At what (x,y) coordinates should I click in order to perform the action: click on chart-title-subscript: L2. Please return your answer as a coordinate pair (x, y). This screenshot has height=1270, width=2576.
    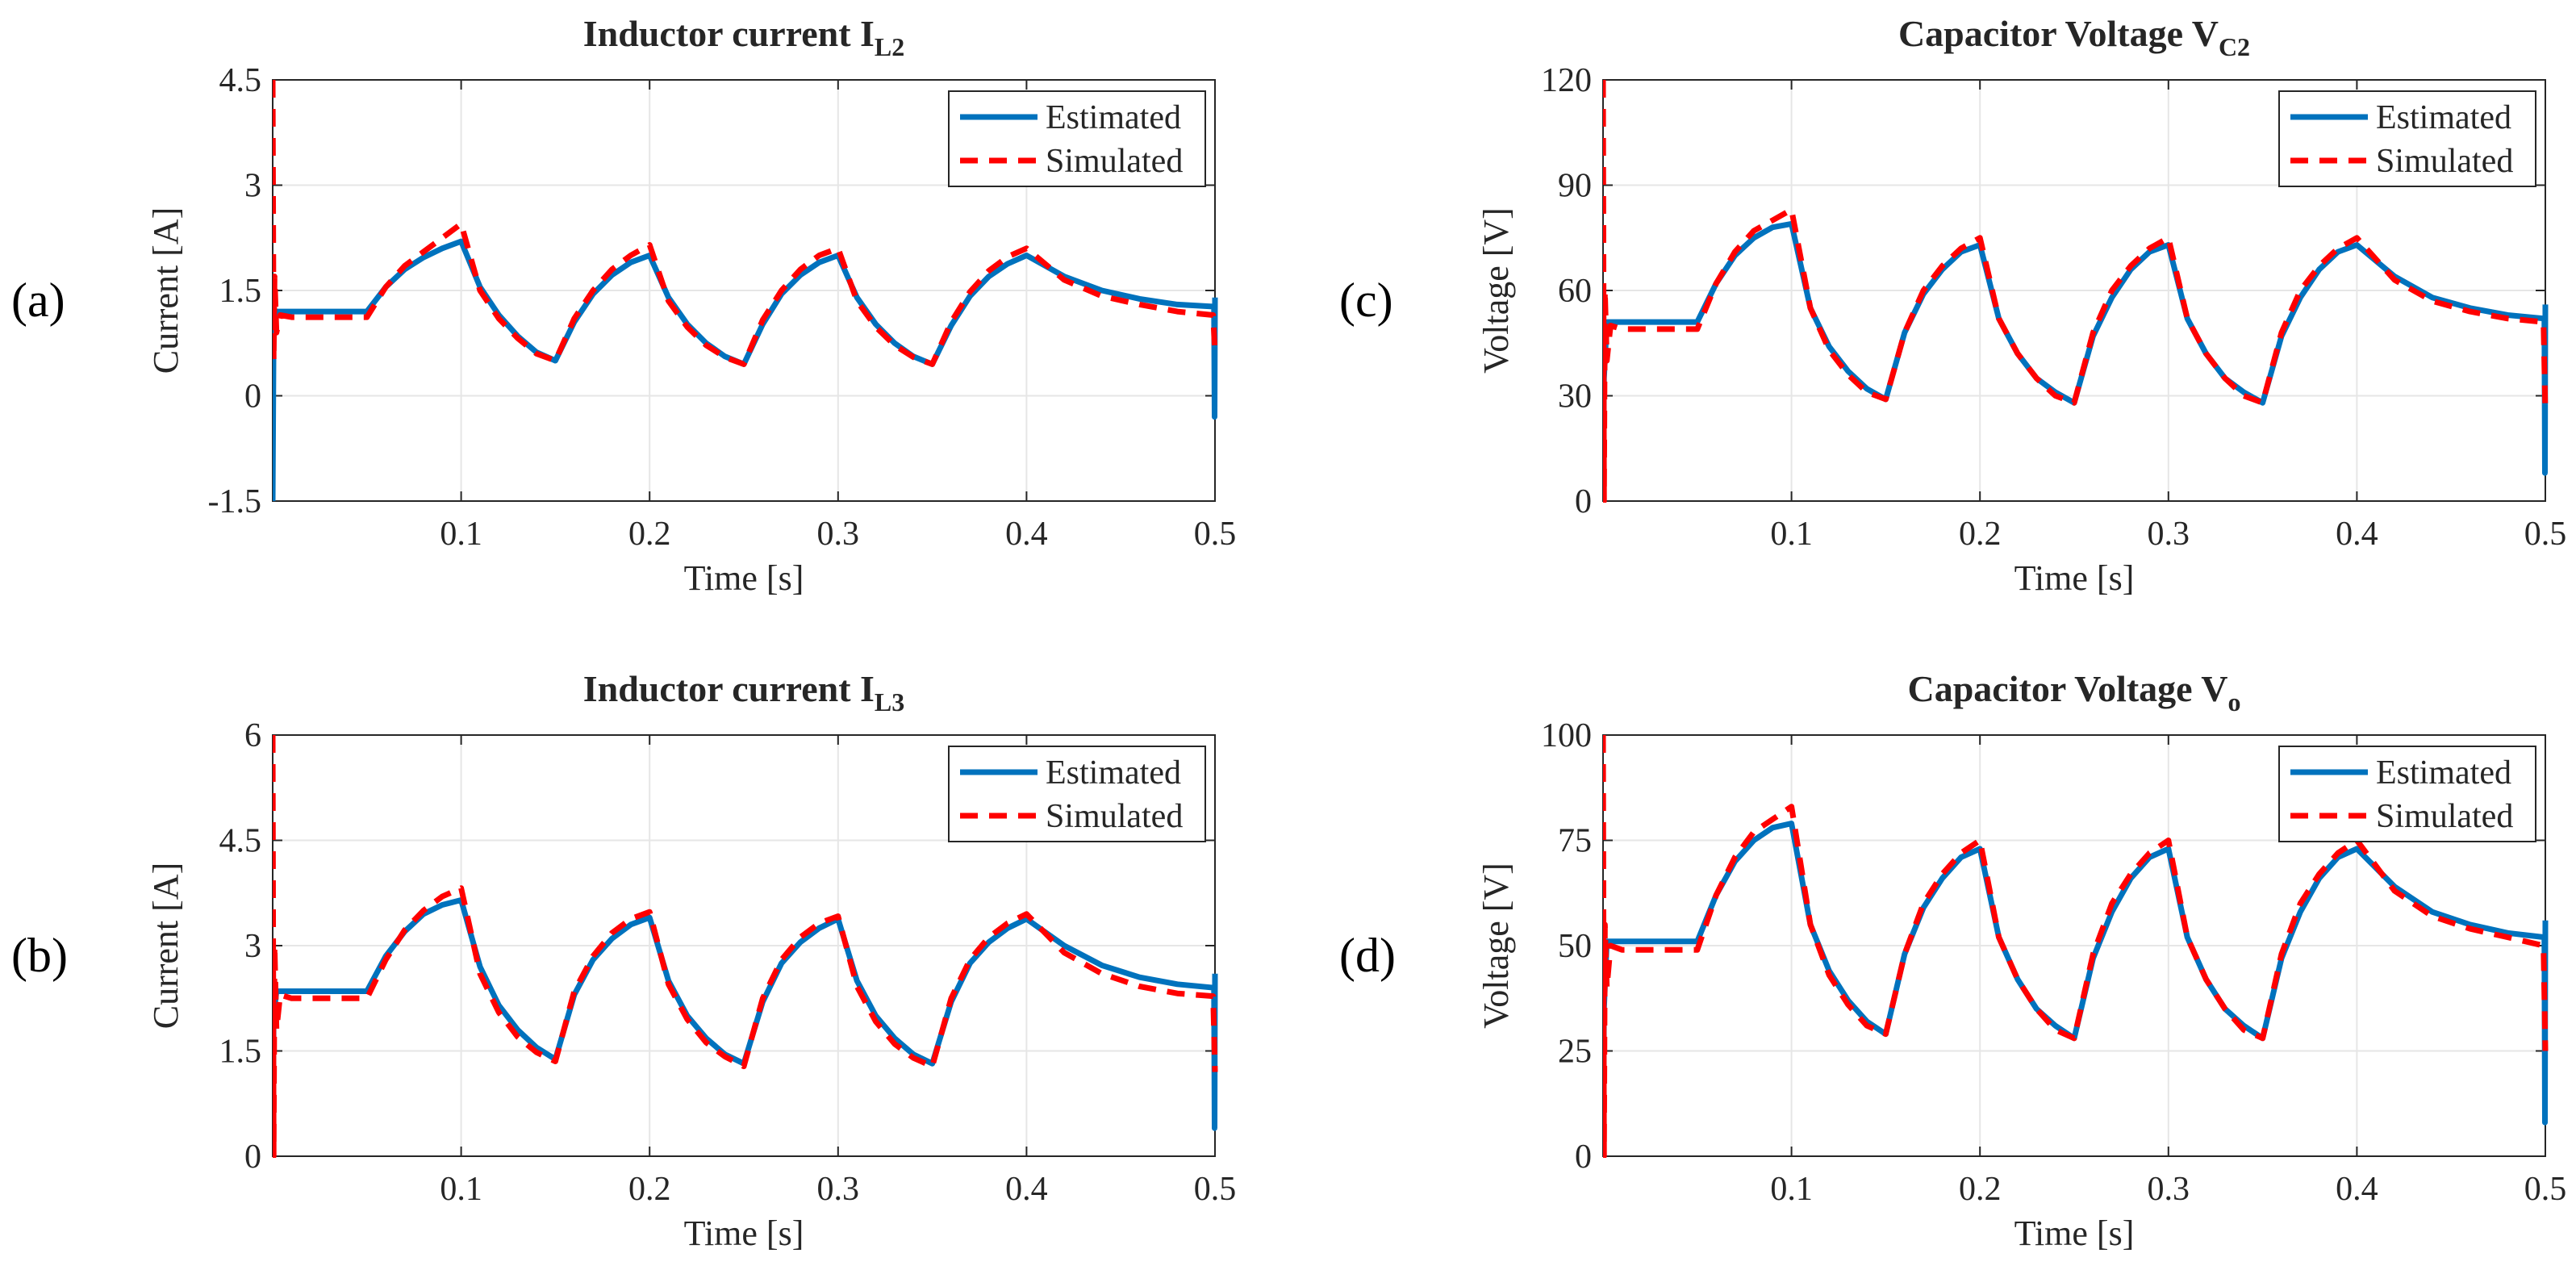
    Looking at the image, I should click on (890, 47).